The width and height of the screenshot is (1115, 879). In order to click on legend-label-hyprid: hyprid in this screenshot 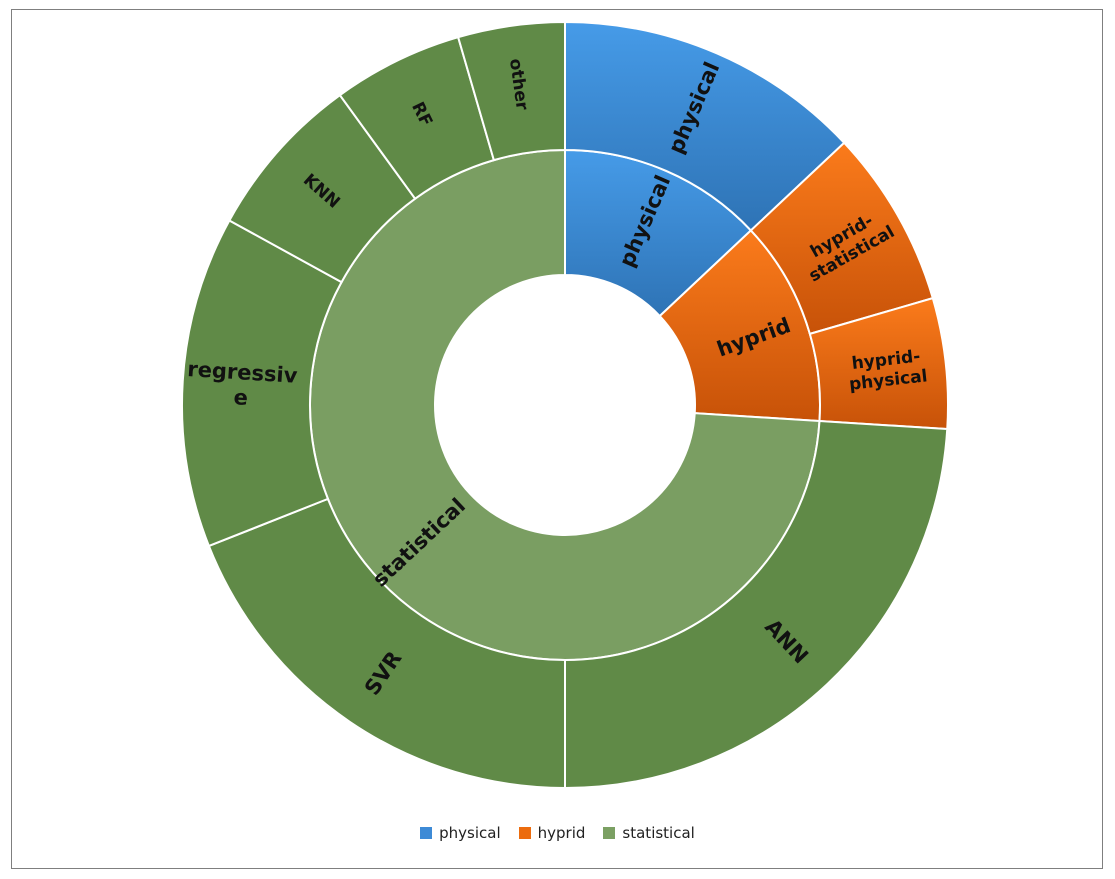, I will do `click(561, 833)`.